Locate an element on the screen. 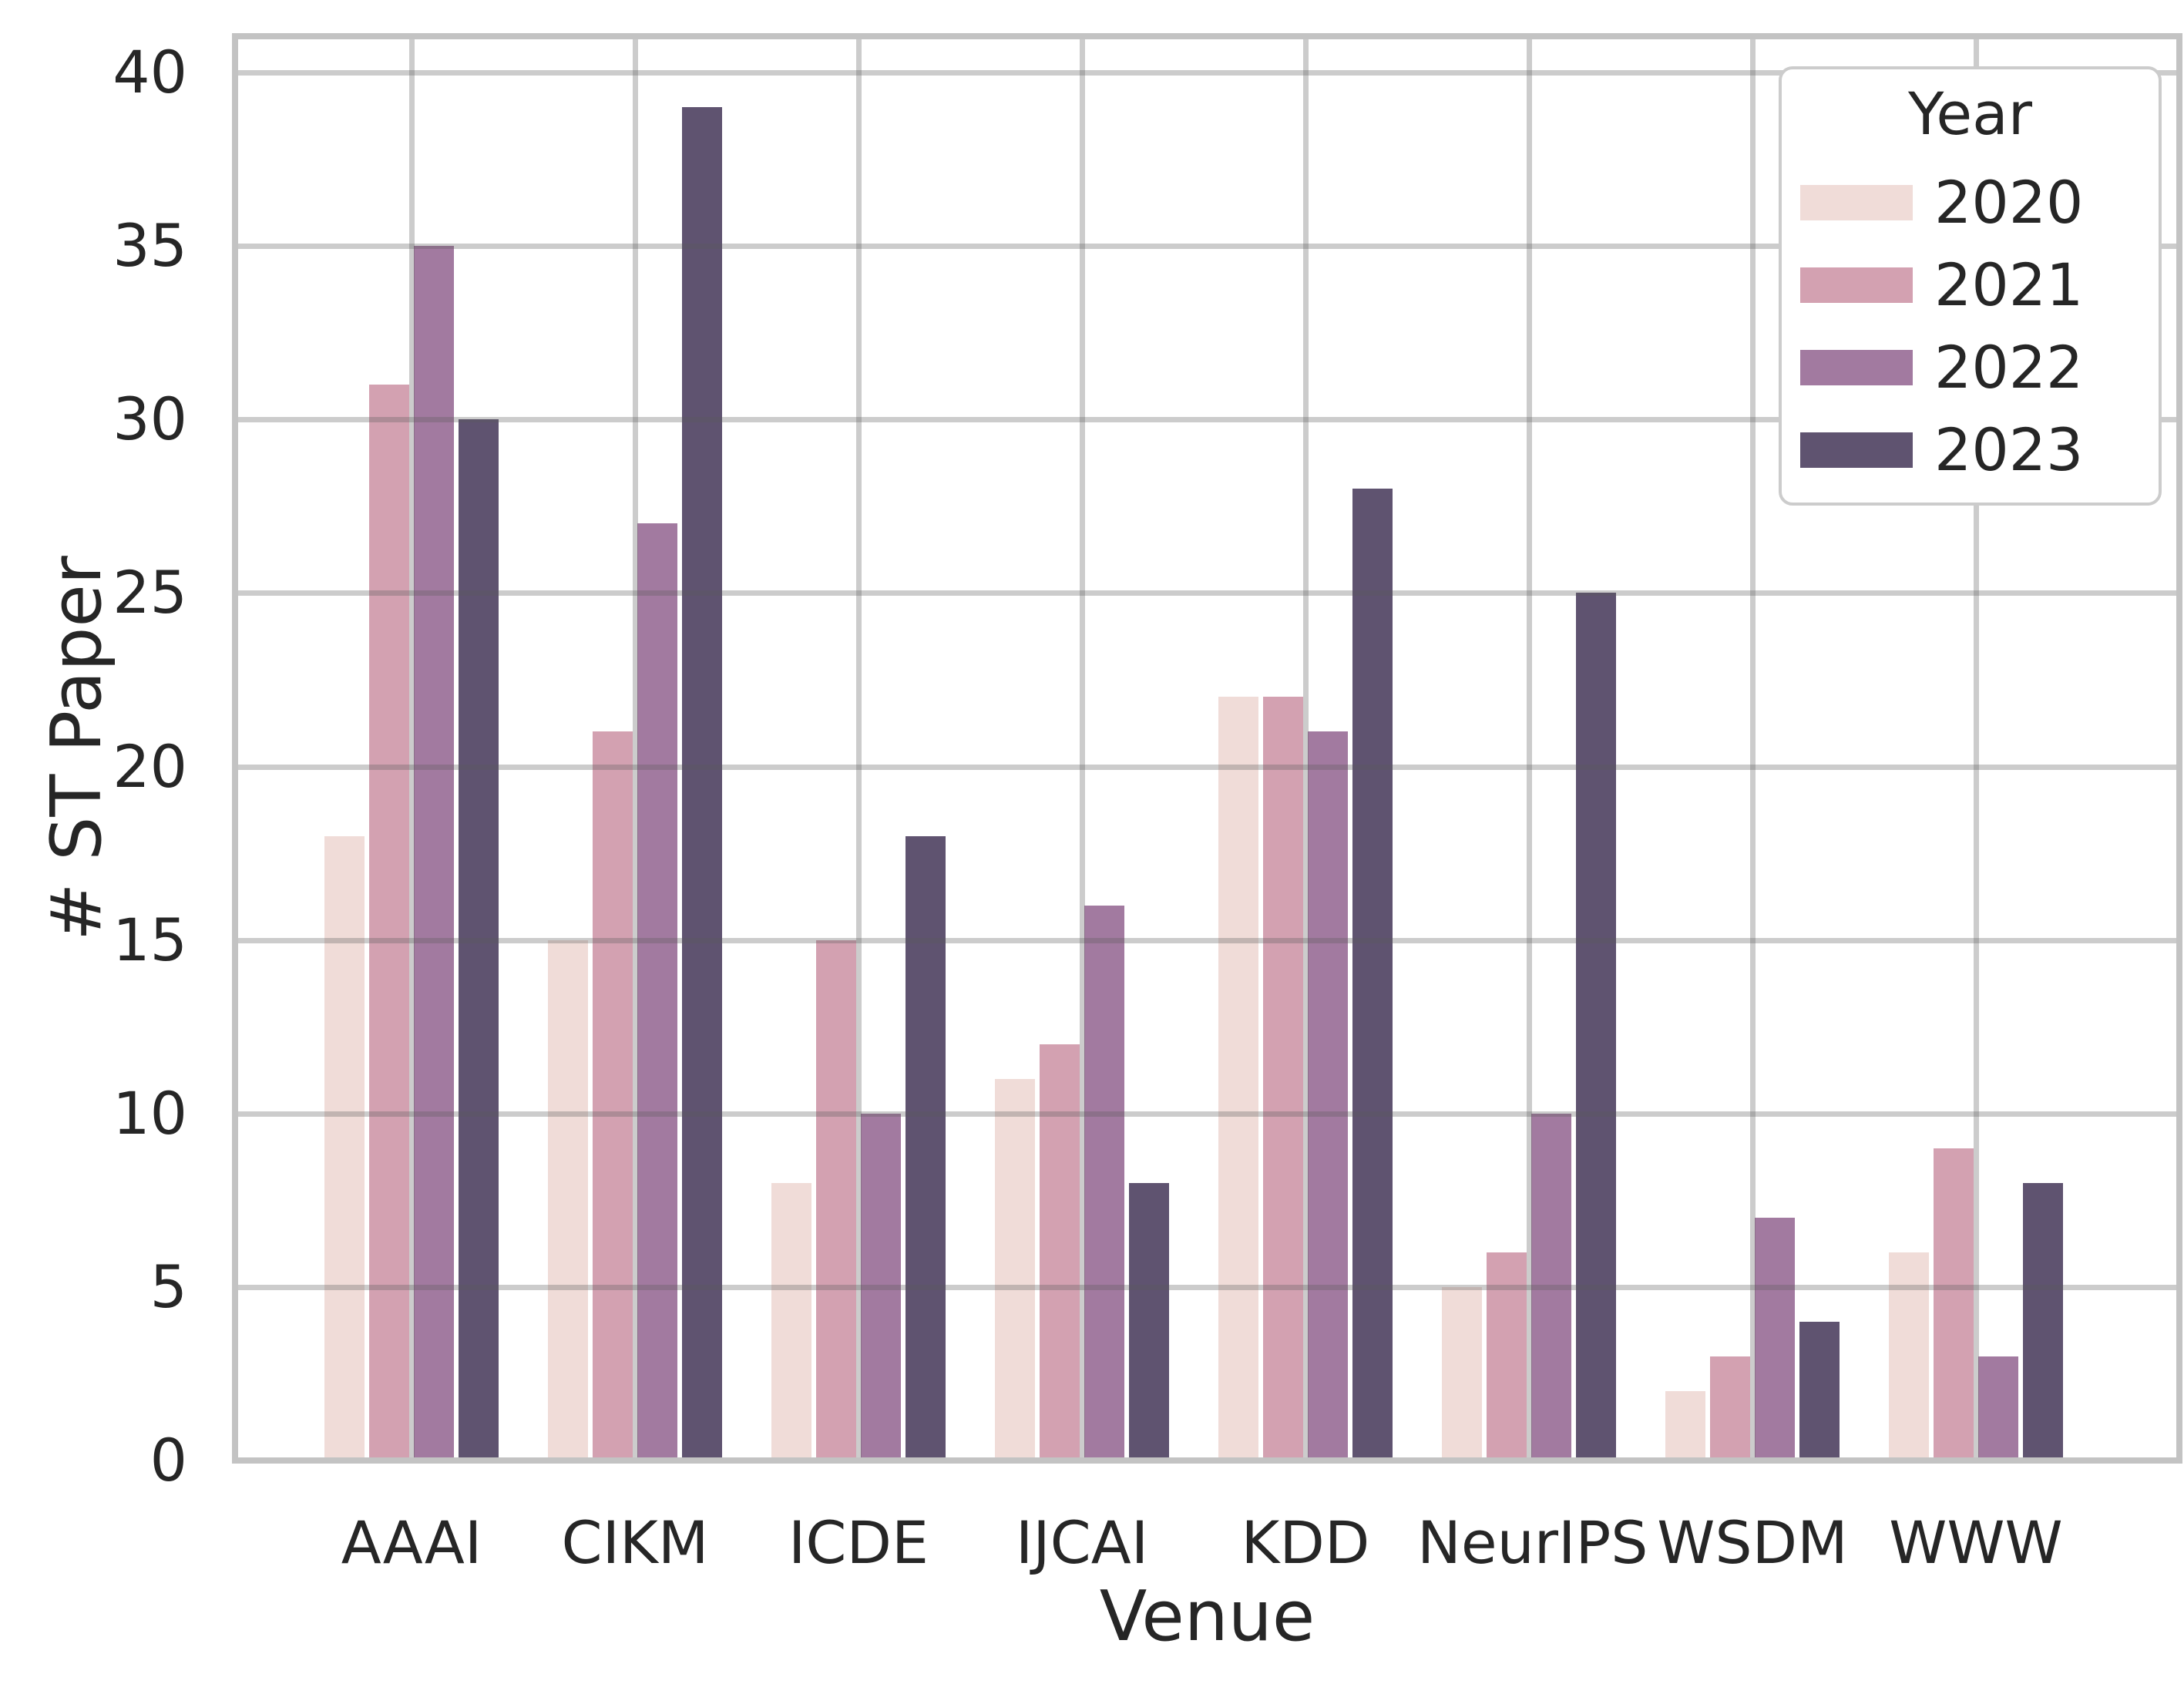 The width and height of the screenshot is (2184, 1684). bar-WSDM-2022 is located at coordinates (1775, 1338).